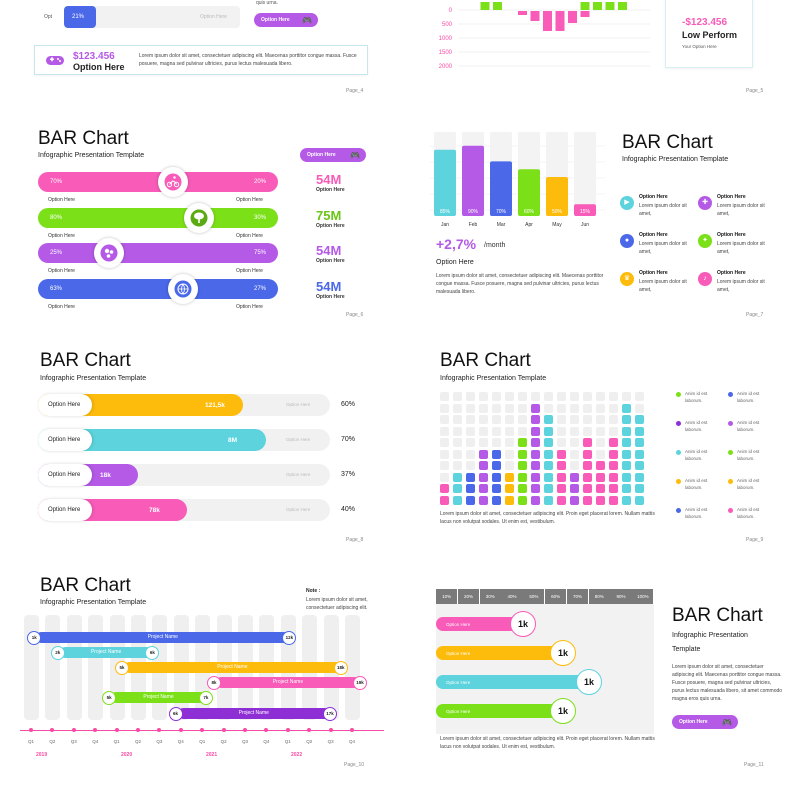 This screenshot has width=800, height=800. Describe the element at coordinates (675, 159) in the screenshot. I see `slide-subtitle: Infographic Presentation Template` at that location.